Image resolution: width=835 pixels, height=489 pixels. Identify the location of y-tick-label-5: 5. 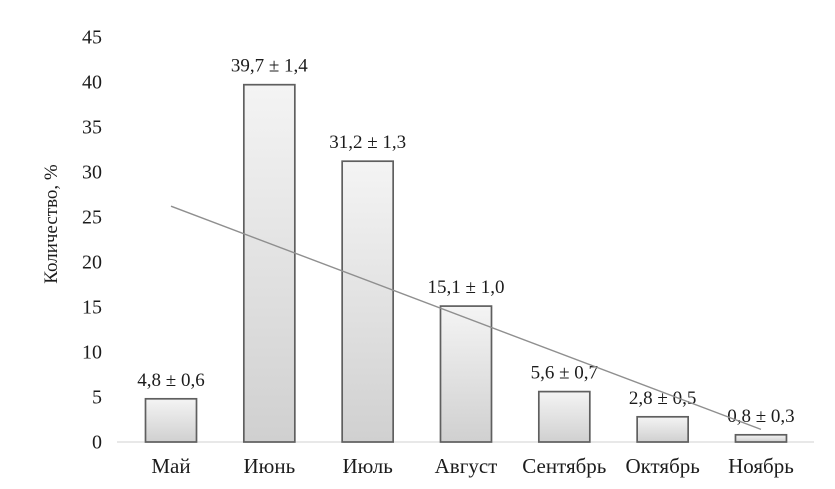
(97, 398).